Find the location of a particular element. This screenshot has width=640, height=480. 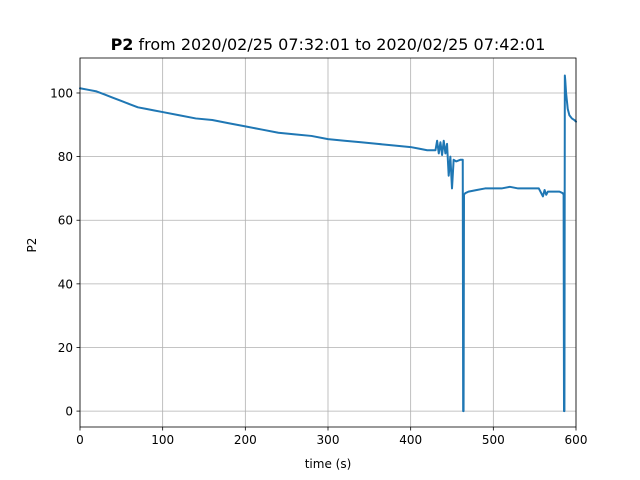

y-tick-label: 20 is located at coordinates (65, 348).